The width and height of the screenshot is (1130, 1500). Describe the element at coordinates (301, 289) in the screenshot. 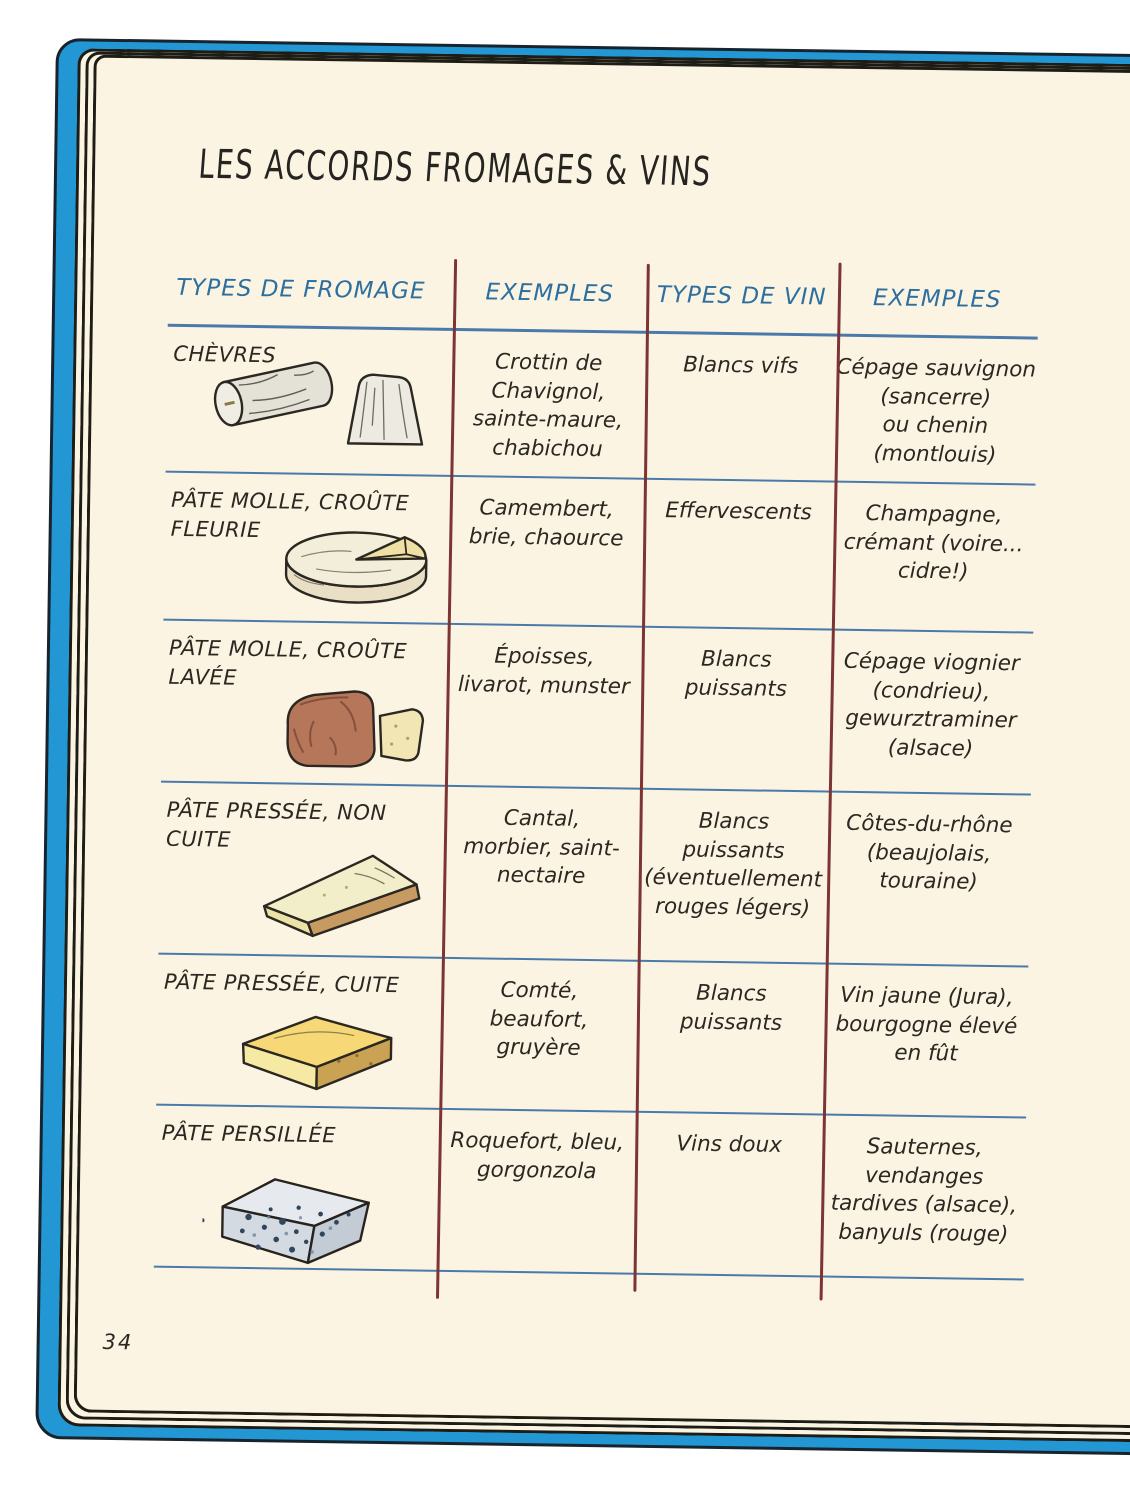

I see `header-types-de-fromage: TYPES DE FROMAGE` at that location.